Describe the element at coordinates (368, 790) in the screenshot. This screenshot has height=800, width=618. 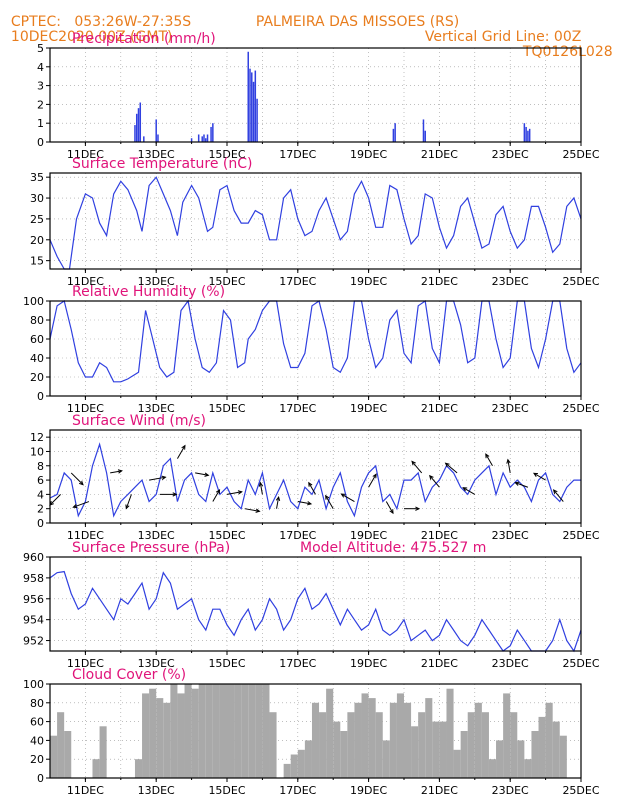
I see `x-tick-label: 19DEC` at that location.